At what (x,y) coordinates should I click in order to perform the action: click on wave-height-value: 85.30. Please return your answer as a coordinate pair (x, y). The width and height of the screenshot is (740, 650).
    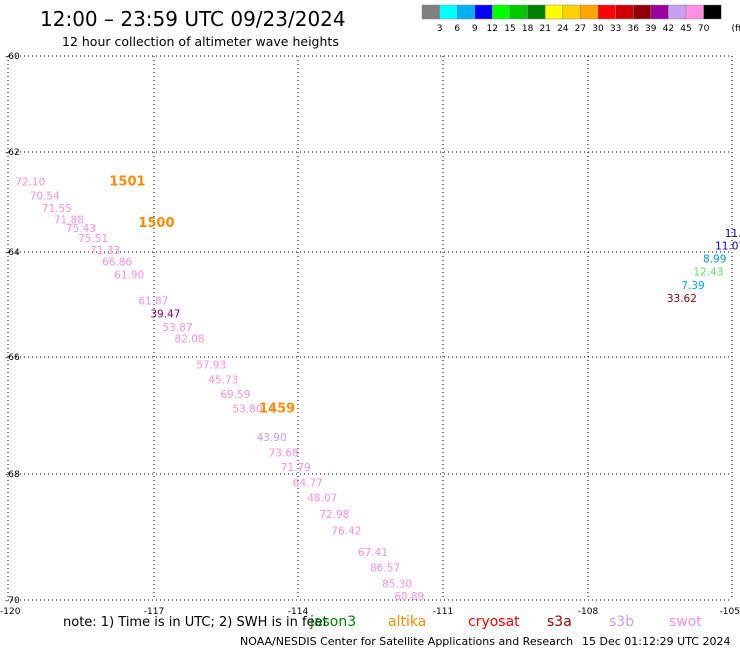
    Looking at the image, I should click on (397, 584).